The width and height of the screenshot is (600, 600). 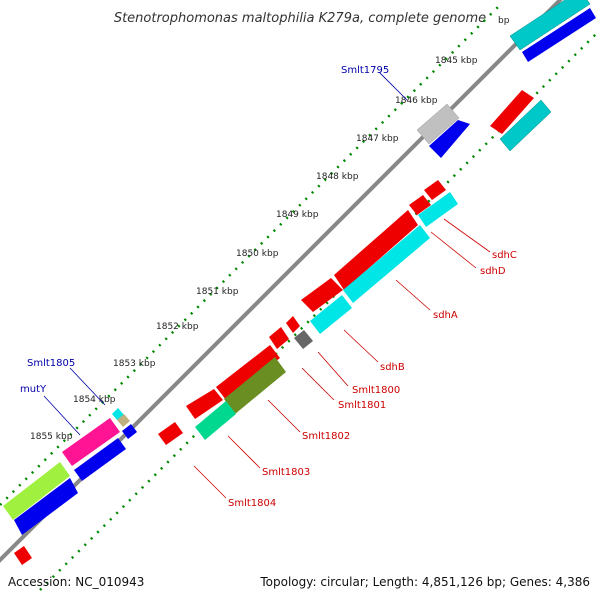 I want to click on gene-smlt1795-gray, so click(x=438, y=124).